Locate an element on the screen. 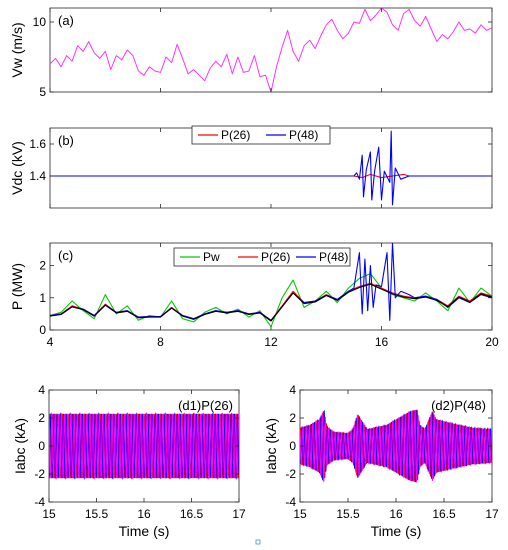 The image size is (508, 550). chart-panel-1: 1.4 1.6 Vdc (kV) (b) P(26) P(48) is located at coordinates (251, 167).